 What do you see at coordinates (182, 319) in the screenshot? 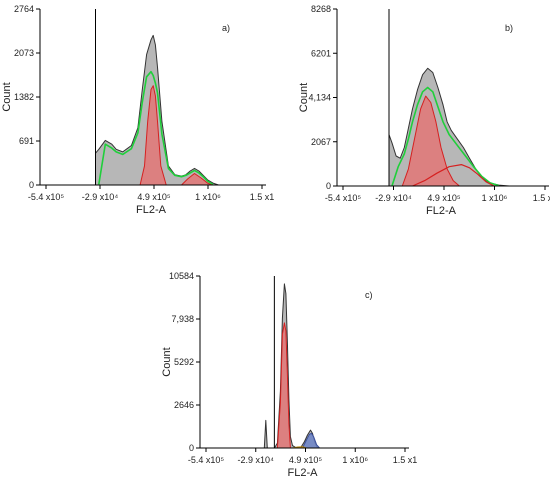
I see `y-tick-label: 7,938` at bounding box center [182, 319].